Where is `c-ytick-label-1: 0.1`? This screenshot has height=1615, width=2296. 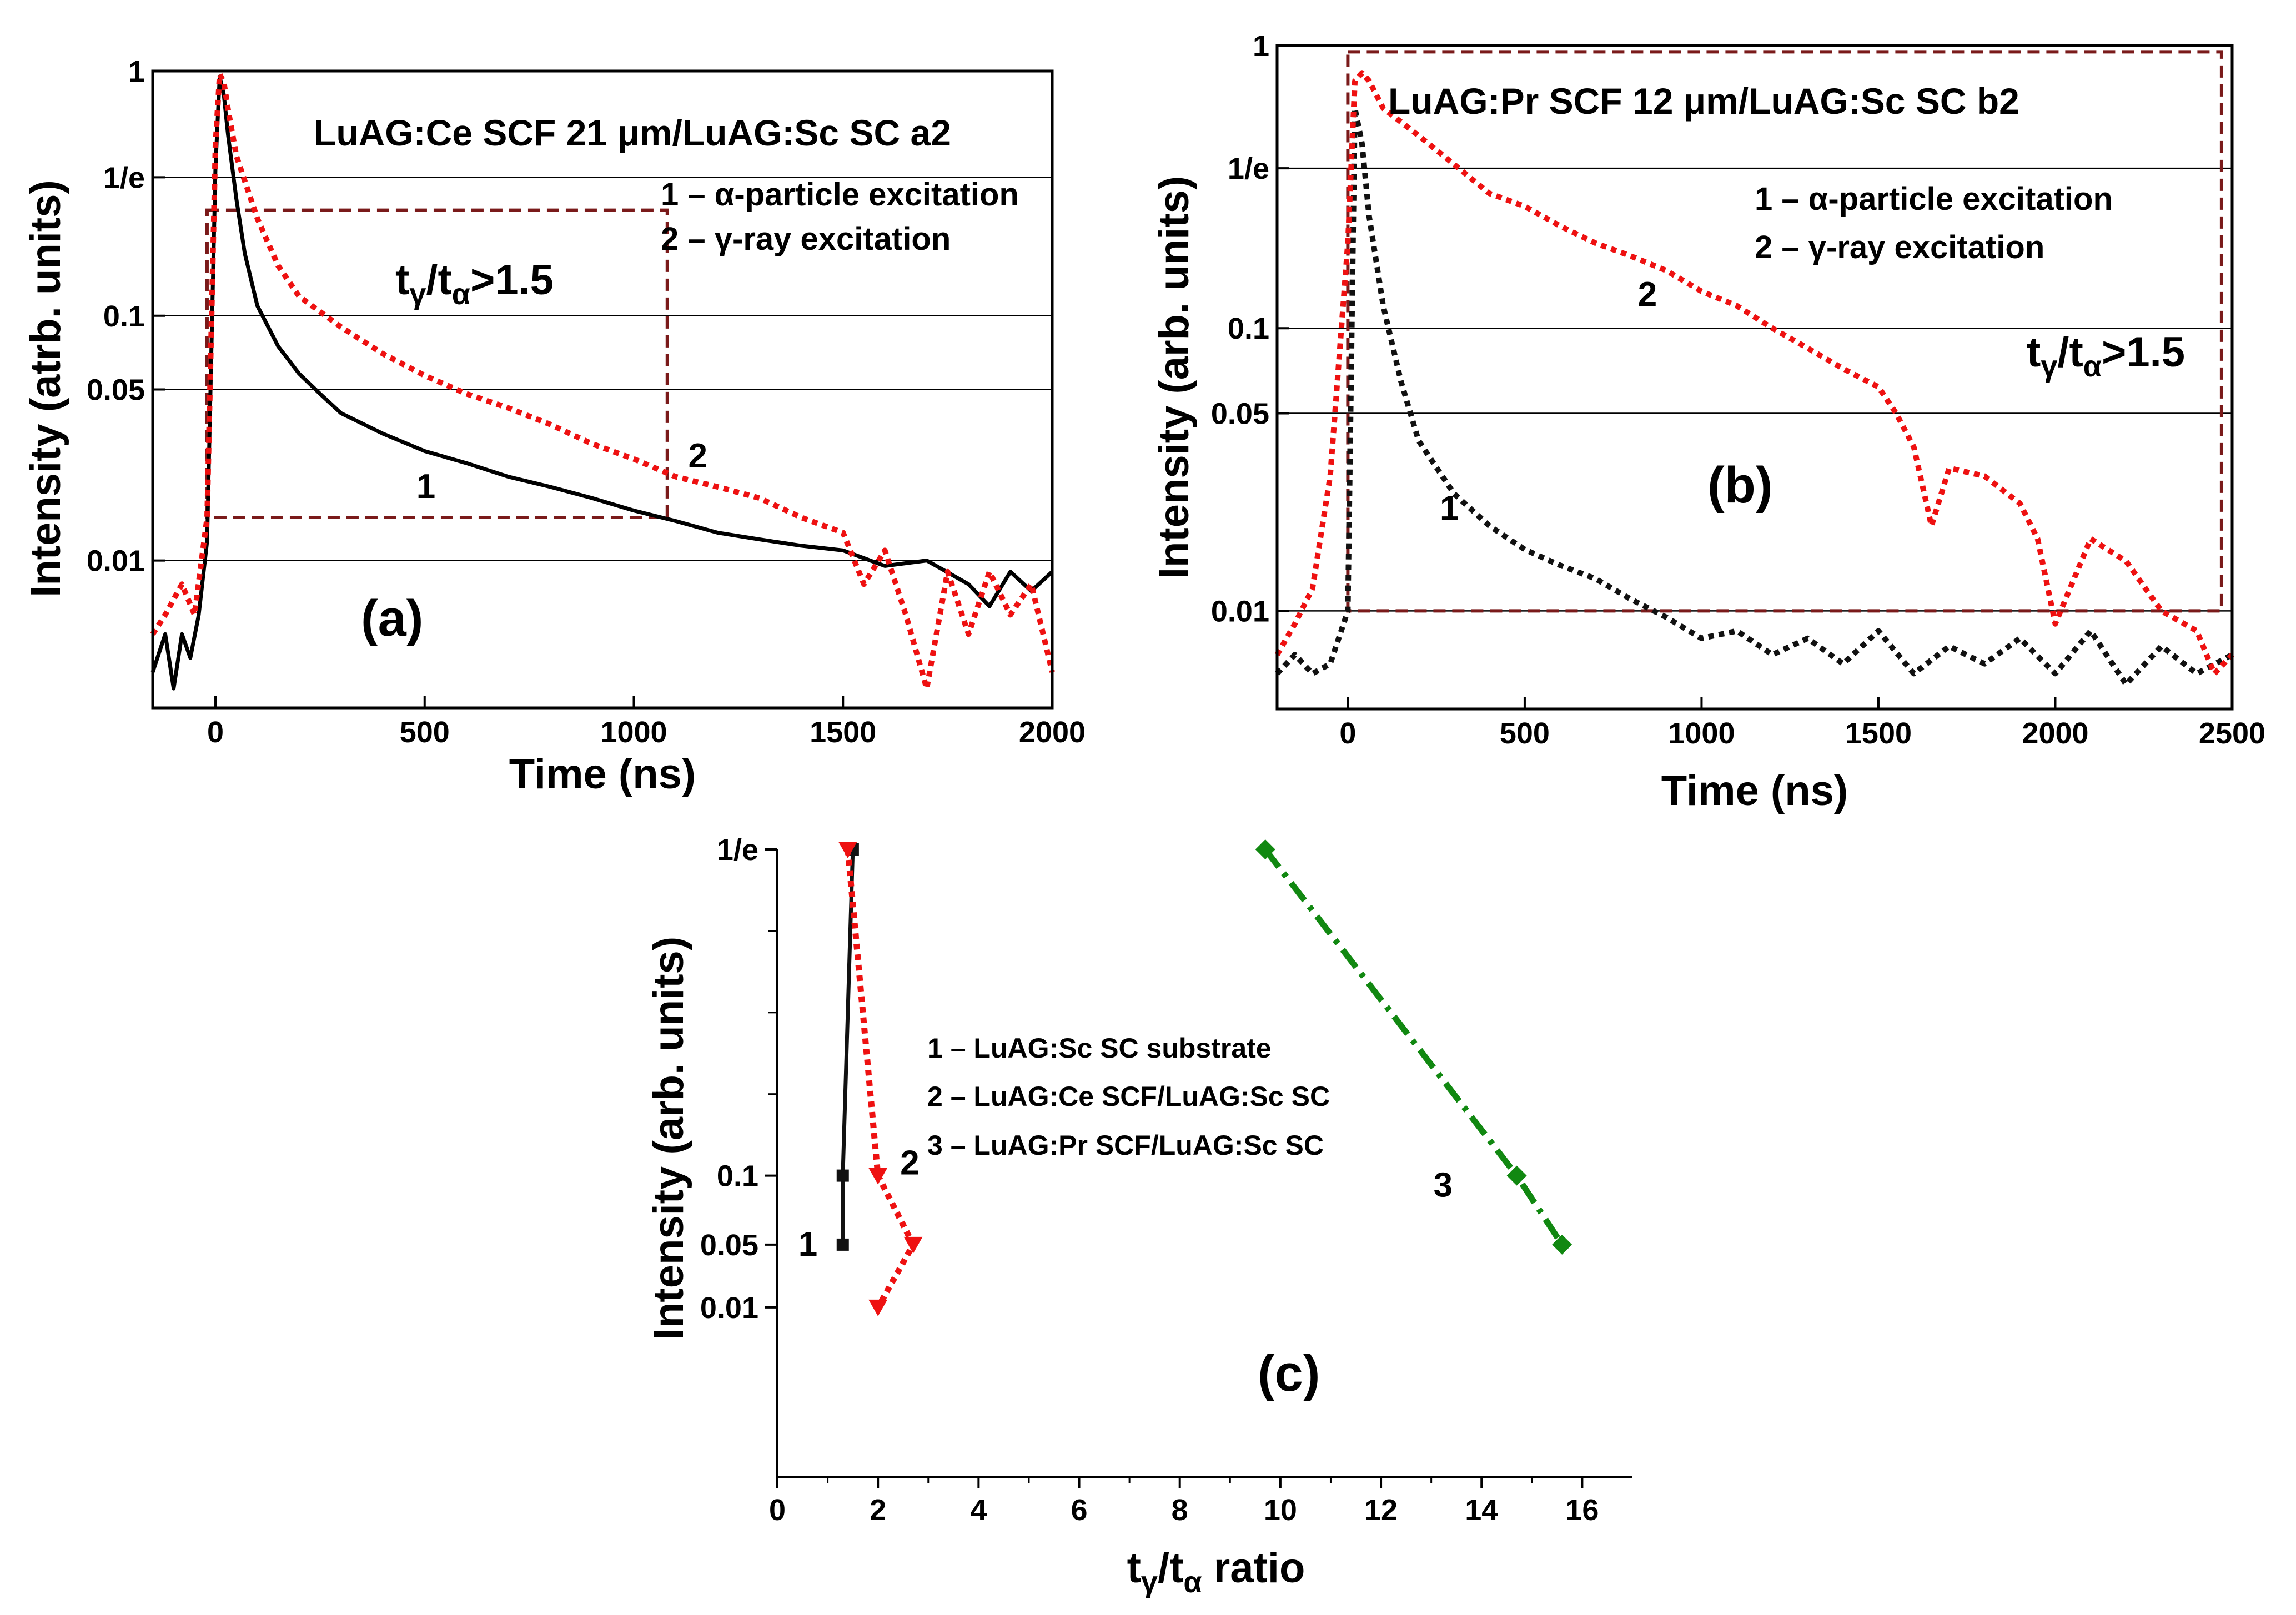 c-ytick-label-1: 0.1 is located at coordinates (737, 1176).